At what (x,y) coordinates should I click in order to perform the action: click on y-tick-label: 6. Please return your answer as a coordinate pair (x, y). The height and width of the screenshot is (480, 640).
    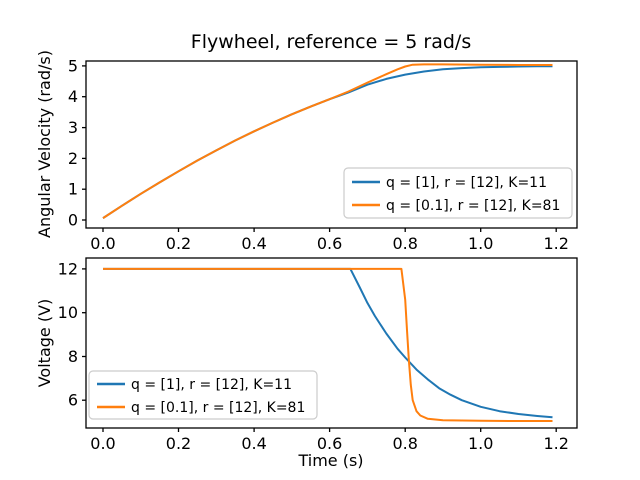
    Looking at the image, I should click on (73, 400).